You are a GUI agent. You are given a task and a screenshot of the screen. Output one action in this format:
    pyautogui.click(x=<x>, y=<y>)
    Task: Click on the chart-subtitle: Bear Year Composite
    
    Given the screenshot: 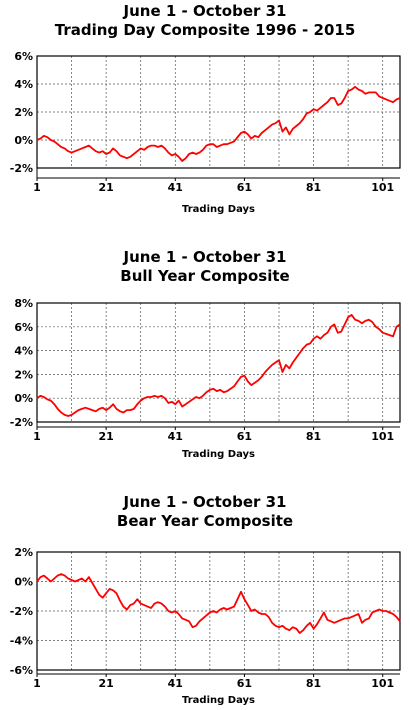 What is the action you would take?
    pyautogui.click(x=205, y=521)
    